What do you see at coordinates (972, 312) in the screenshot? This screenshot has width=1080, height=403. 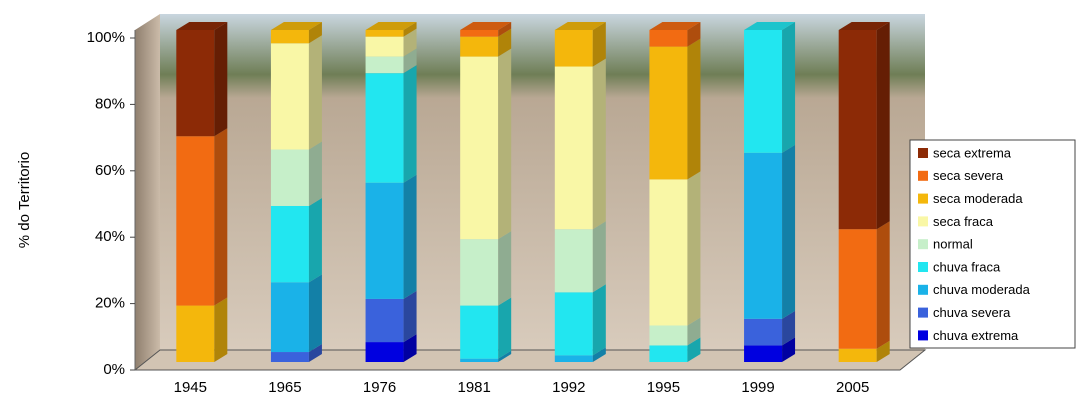 I see `legend-label: chuva severa` at bounding box center [972, 312].